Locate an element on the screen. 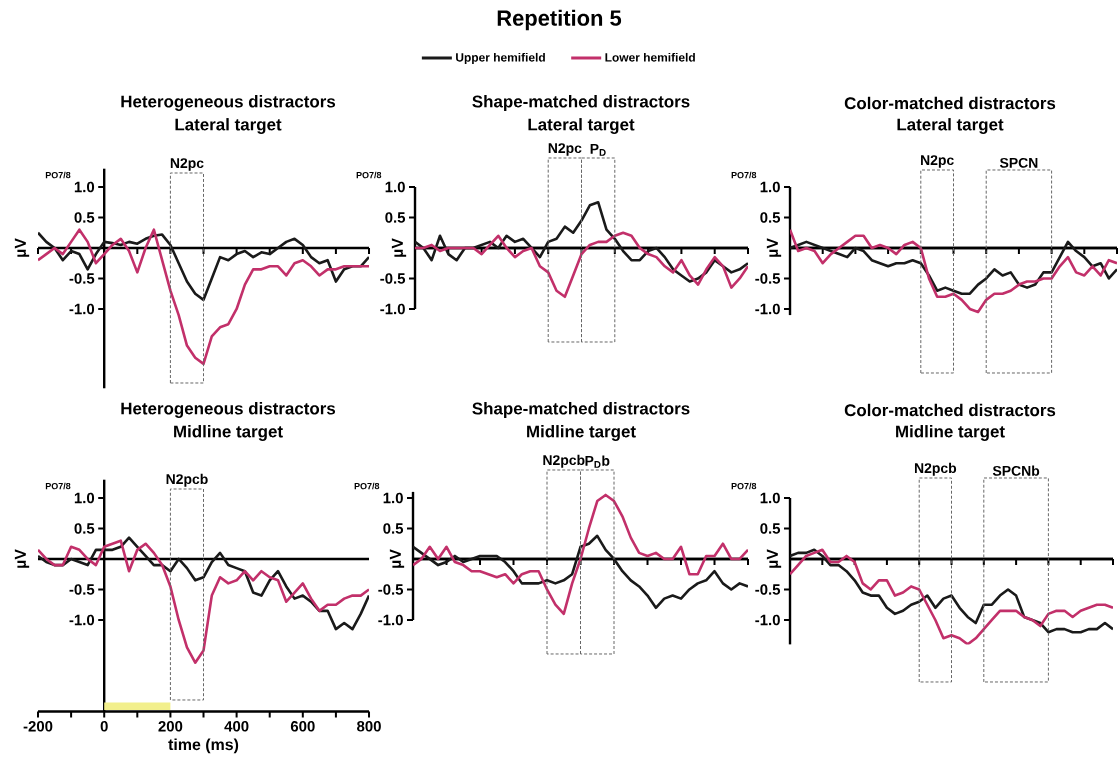 The height and width of the screenshot is (770, 1118). x-tick-label: -200 is located at coordinates (38, 726).